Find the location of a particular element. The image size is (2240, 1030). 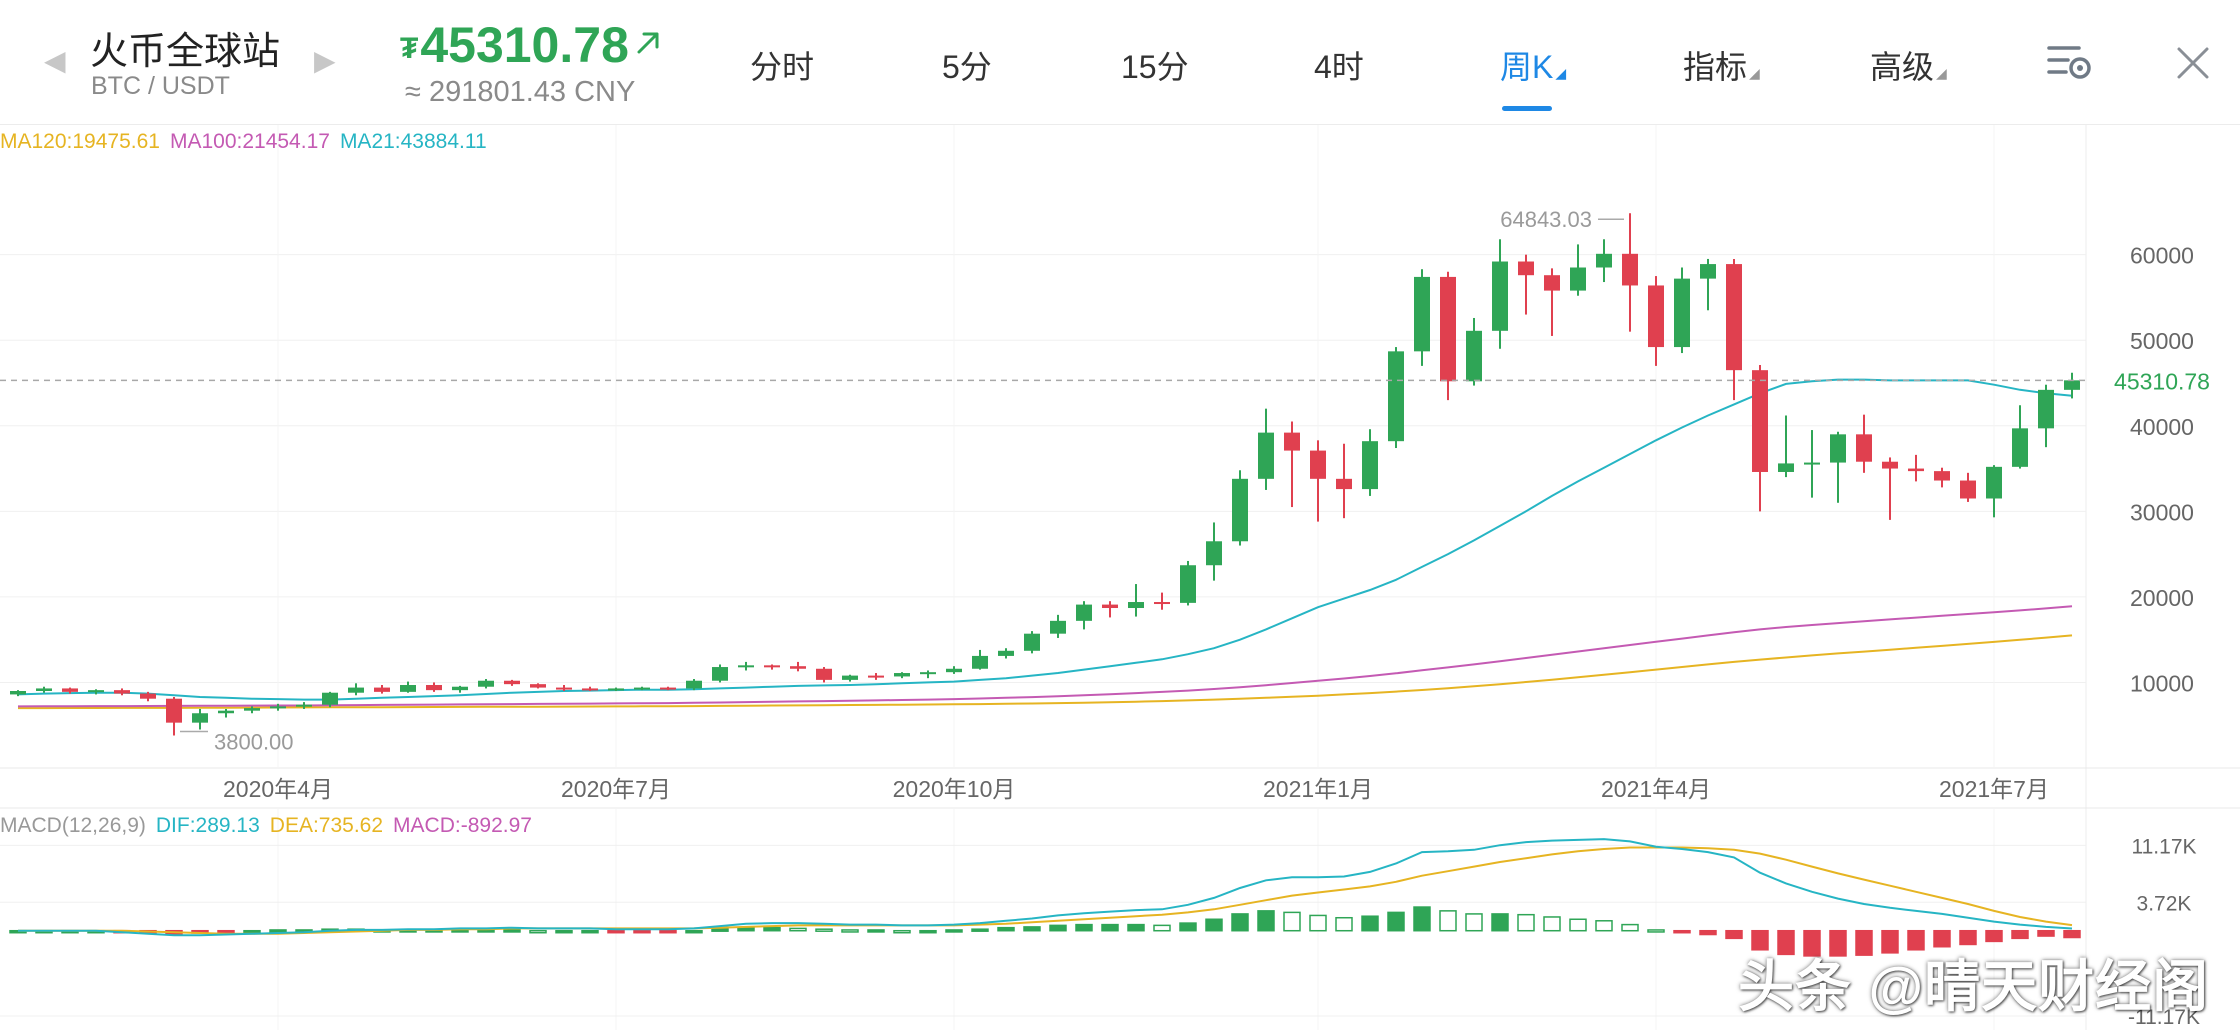

pair-name: 火币全球站 is located at coordinates (185, 52).